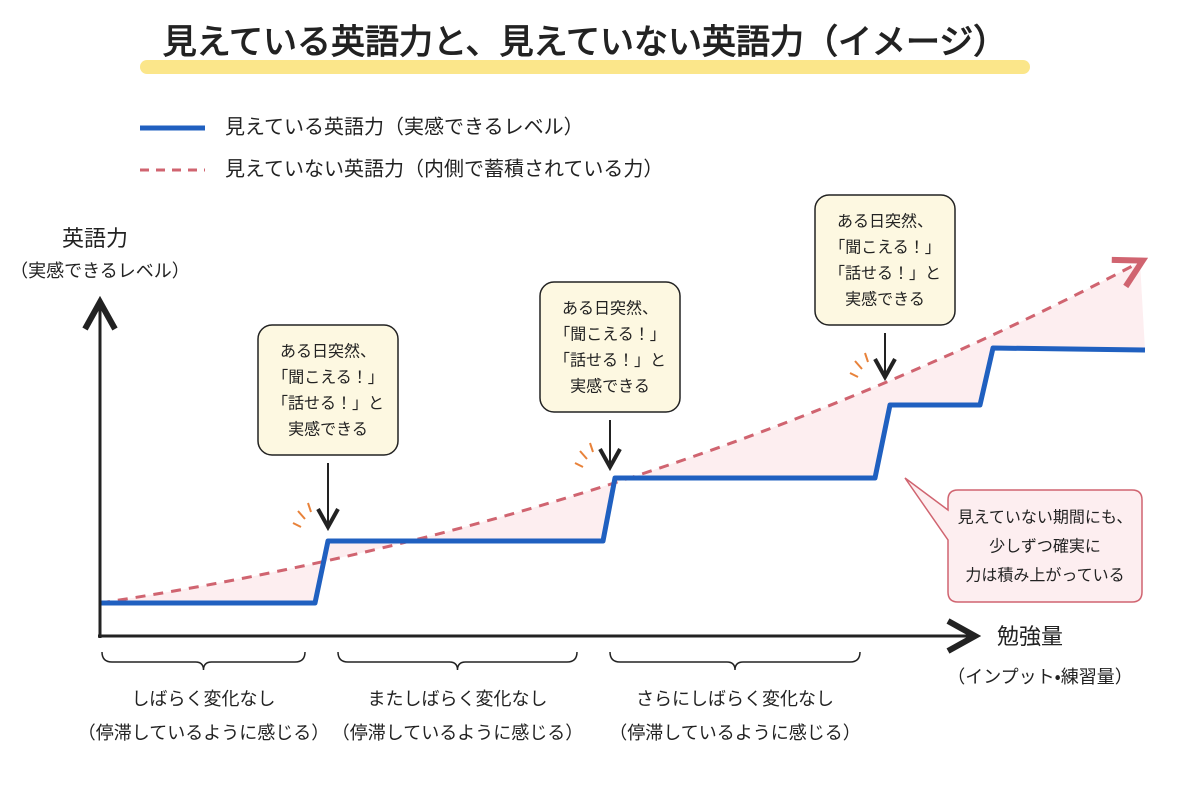 This screenshot has height=800, width=1200. I want to click on phase-label: さらにしばらく変化なし, so click(735, 699).